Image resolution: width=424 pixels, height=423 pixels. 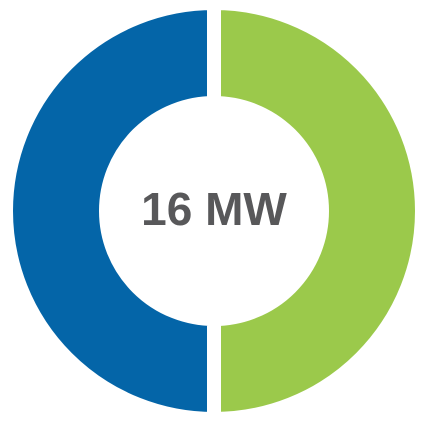 I want to click on center-label: 16 MW, so click(x=214, y=209).